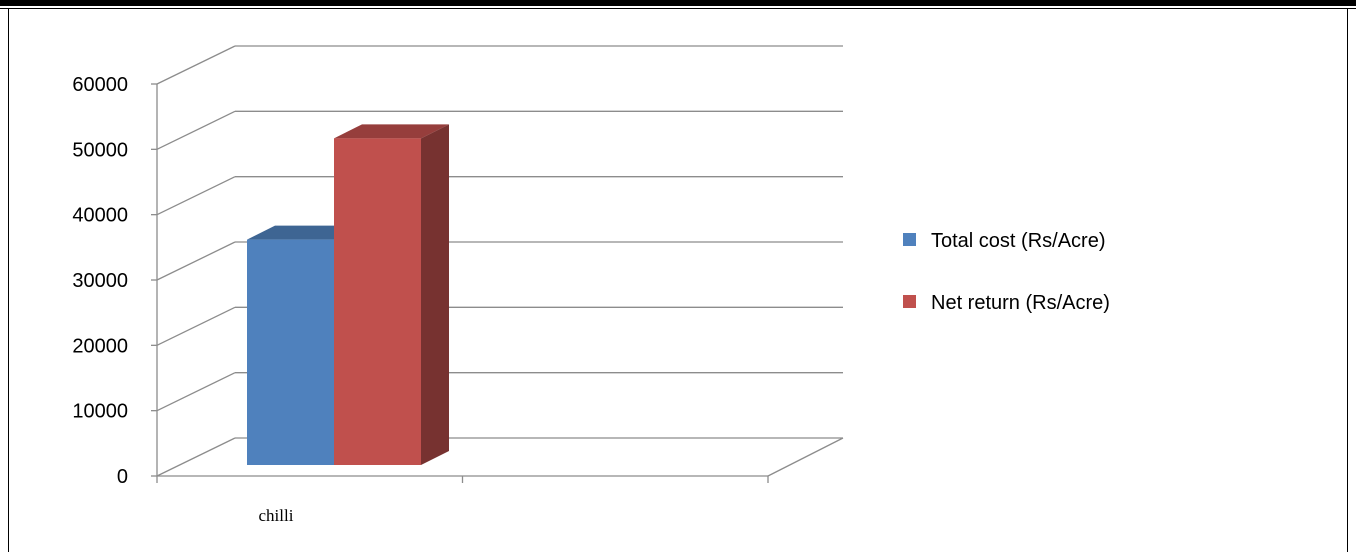 Image resolution: width=1356 pixels, height=552 pixels. Describe the element at coordinates (1347, 280) in the screenshot. I see `frame-right-border` at that location.